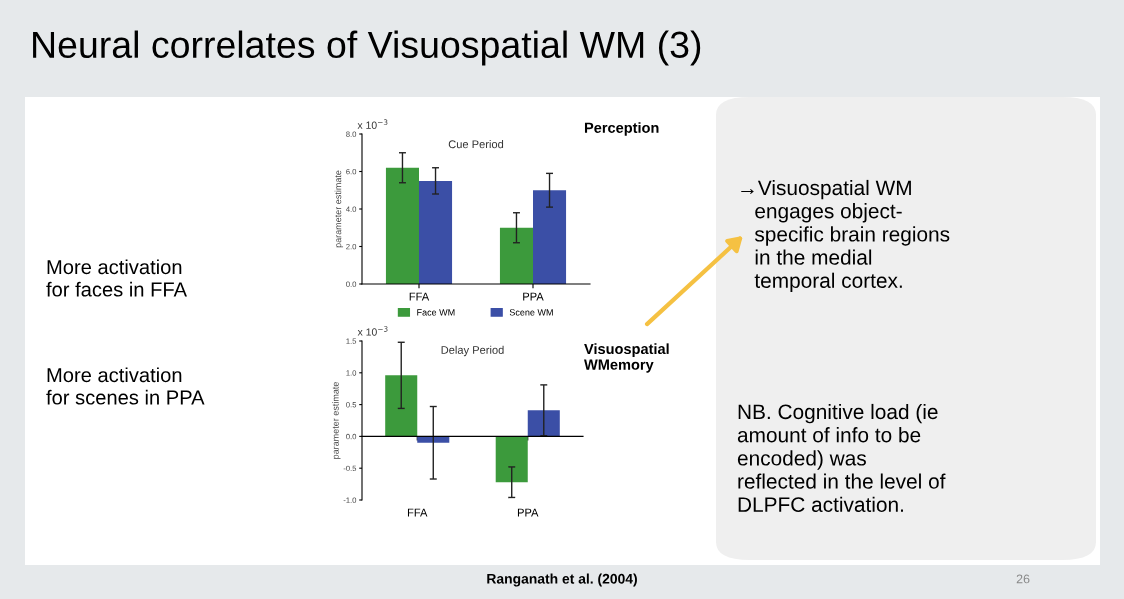  I want to click on text: Visuospatial WMemory, so click(626, 358).